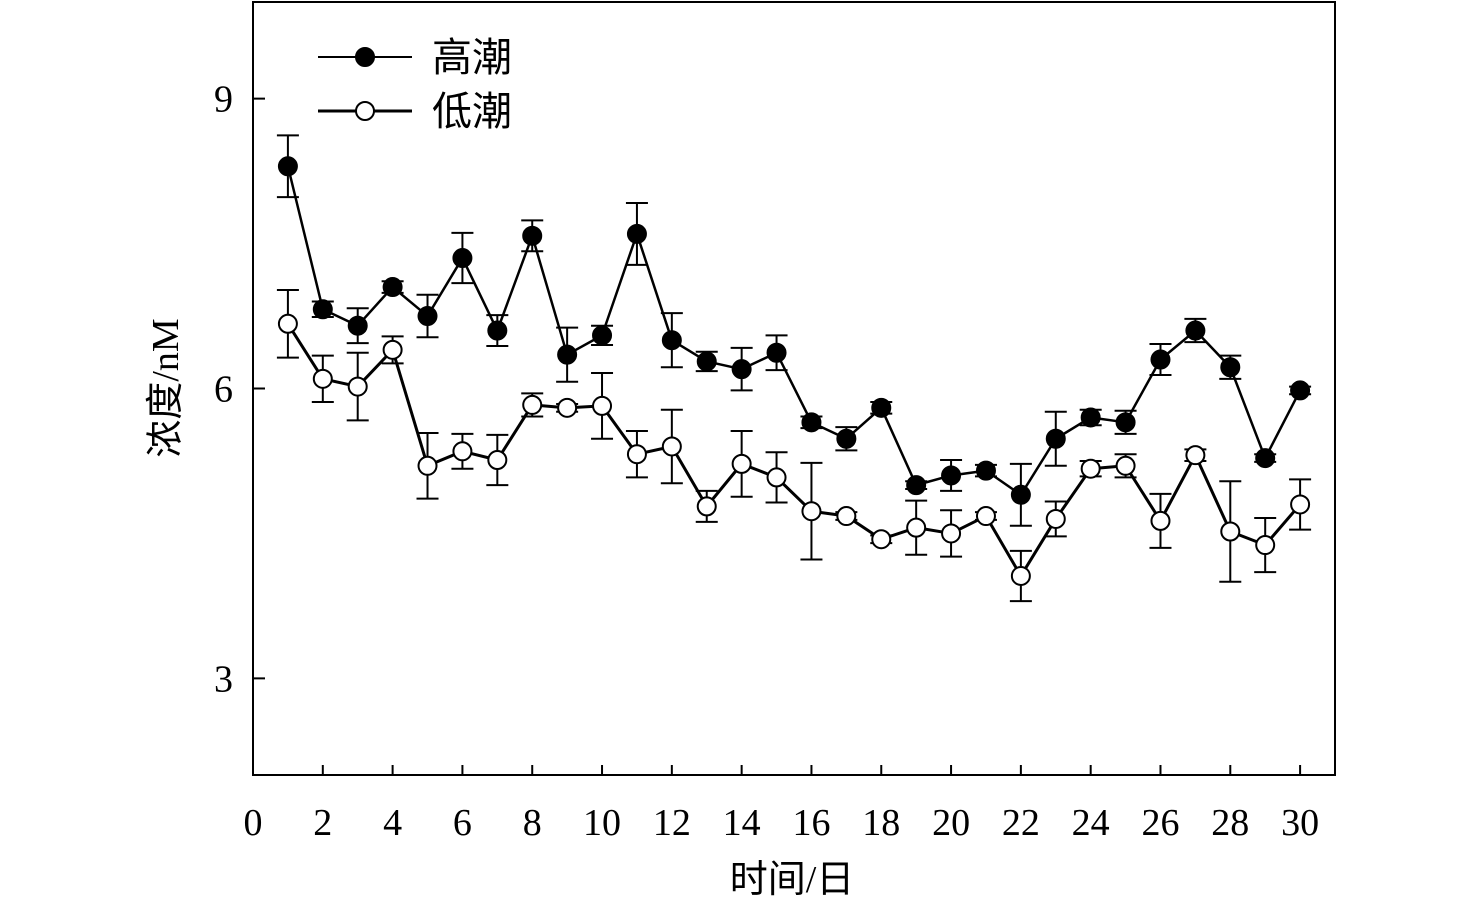 This screenshot has height=910, width=1476. Describe the element at coordinates (166, 387) in the screenshot. I see `y-axis-label: 浓度/nM` at that location.